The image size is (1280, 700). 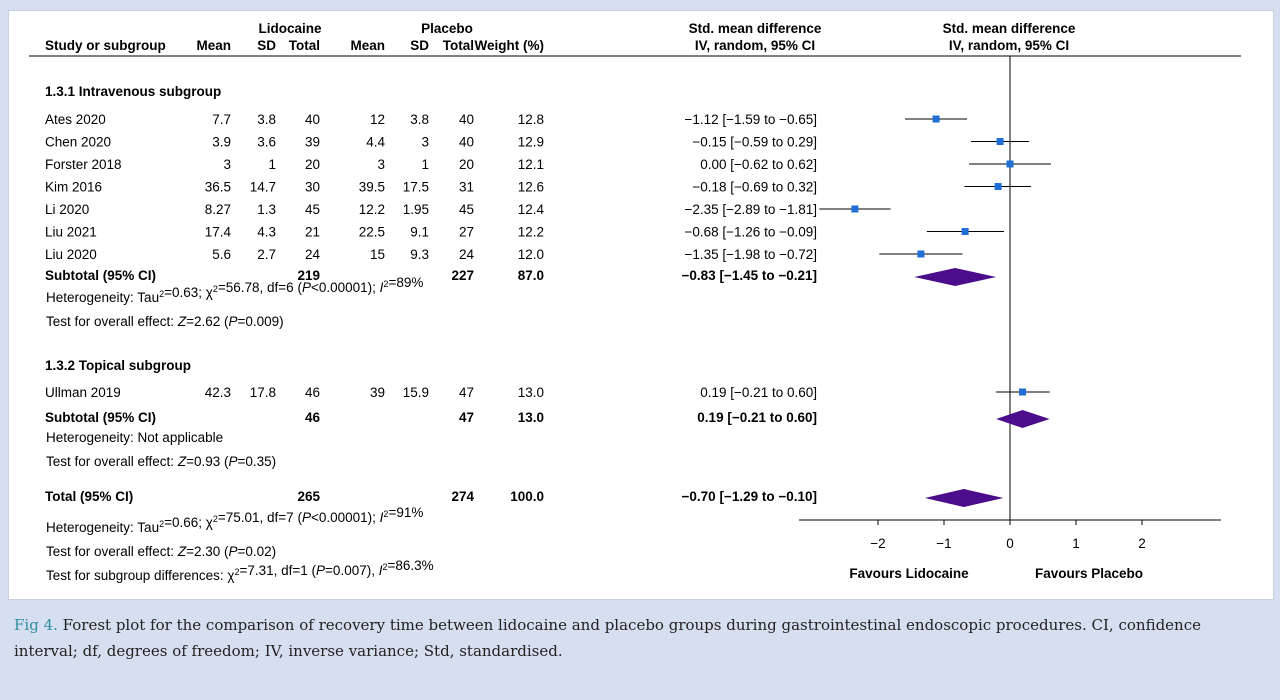 I want to click on favours-lidocaine-label: Favours Lidocaine, so click(x=909, y=573).